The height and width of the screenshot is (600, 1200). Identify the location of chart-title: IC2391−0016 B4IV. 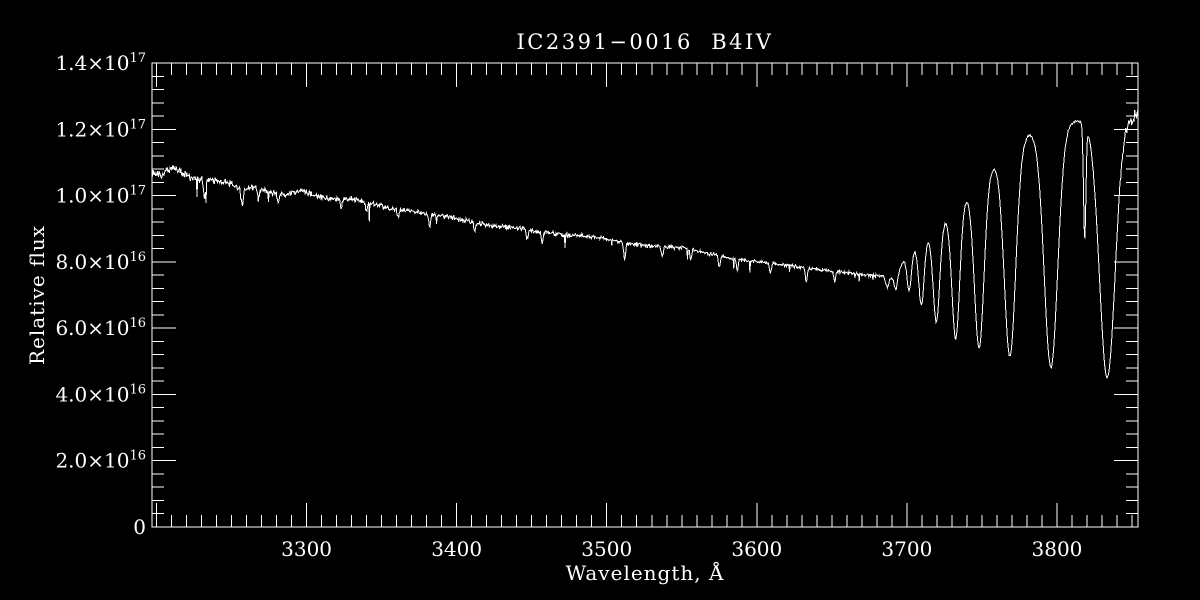
(645, 42).